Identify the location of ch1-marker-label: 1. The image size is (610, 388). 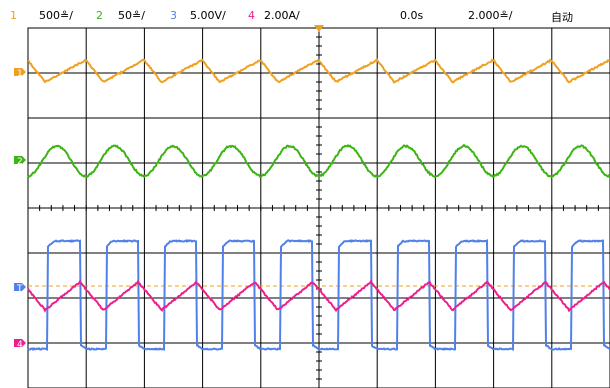
(20, 74).